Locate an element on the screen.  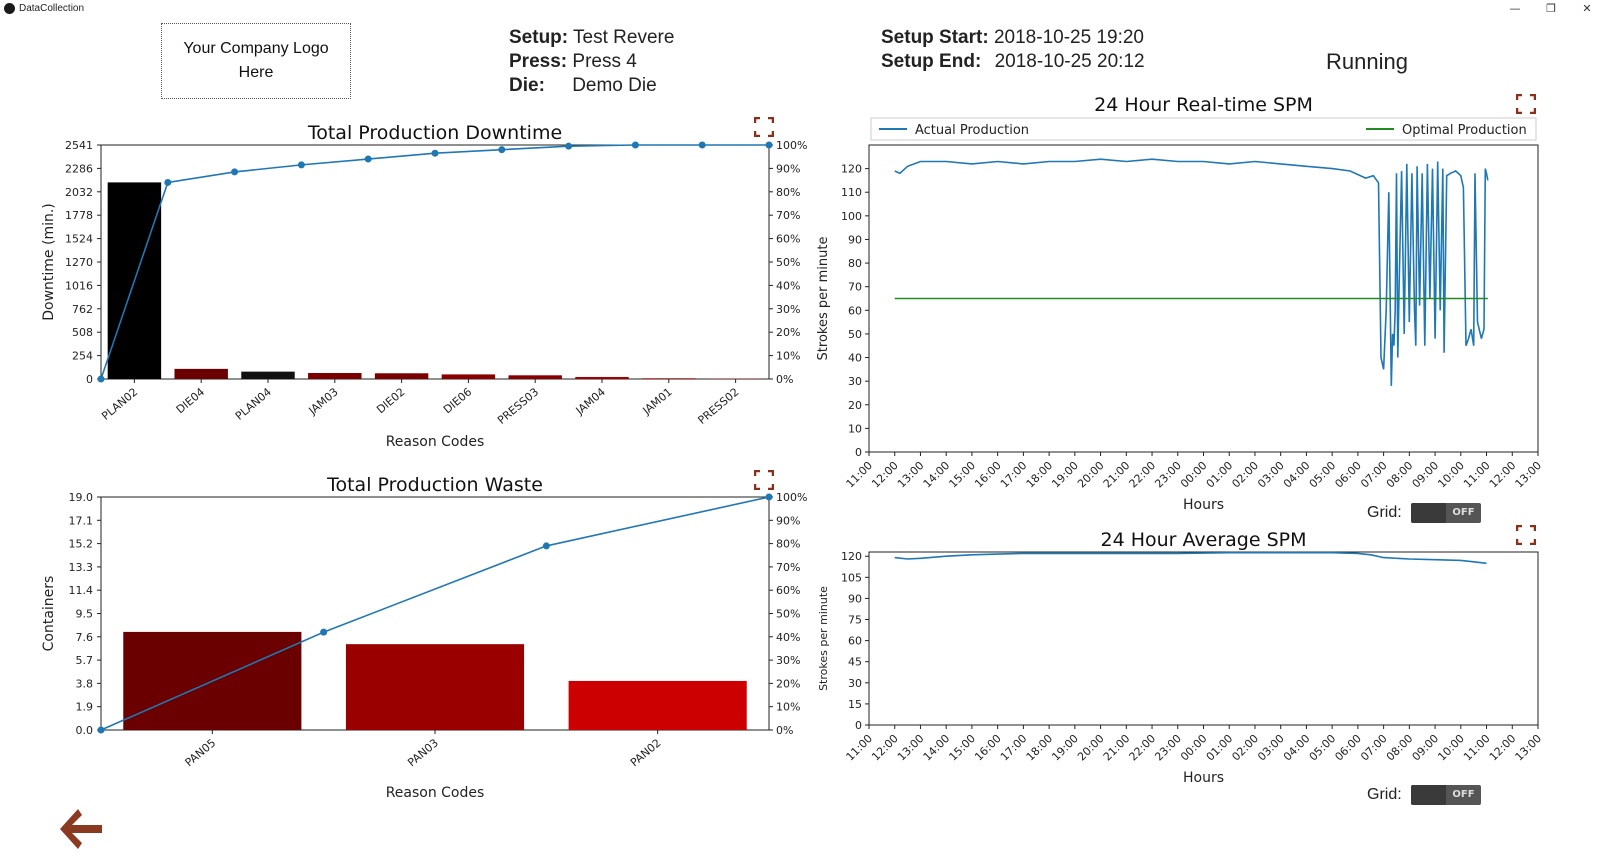
waste-ytick-label: 7.6 is located at coordinates (85, 637).